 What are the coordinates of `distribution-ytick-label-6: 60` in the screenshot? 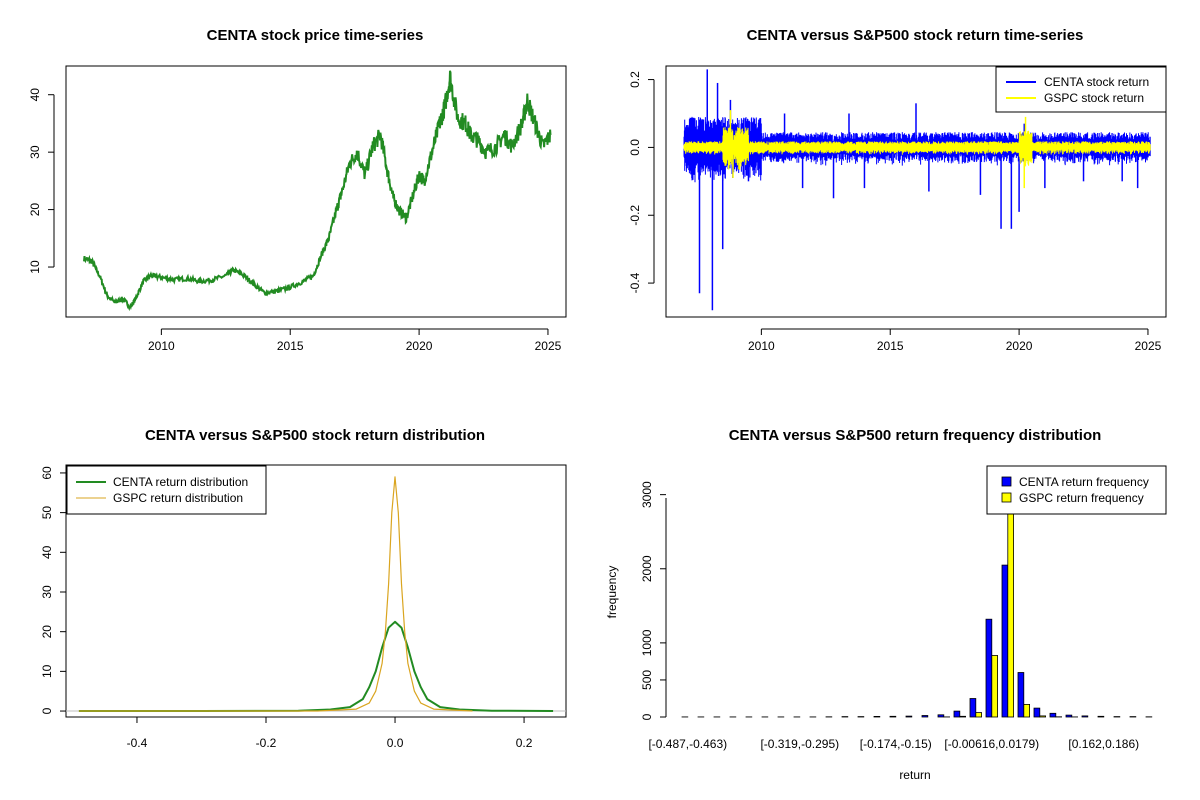 It's located at (47, 473).